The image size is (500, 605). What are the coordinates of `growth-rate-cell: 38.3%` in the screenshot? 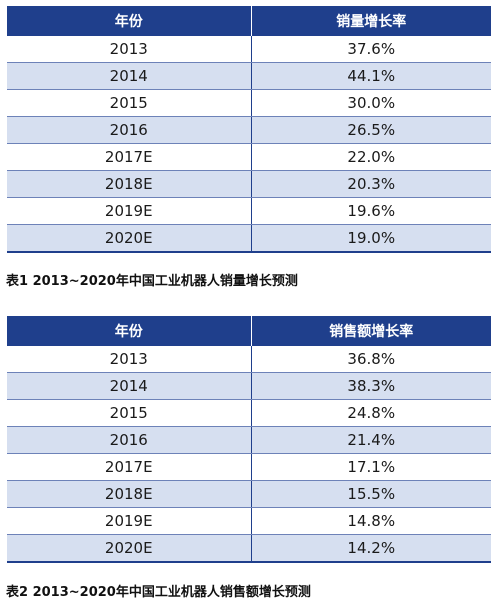 It's located at (371, 386).